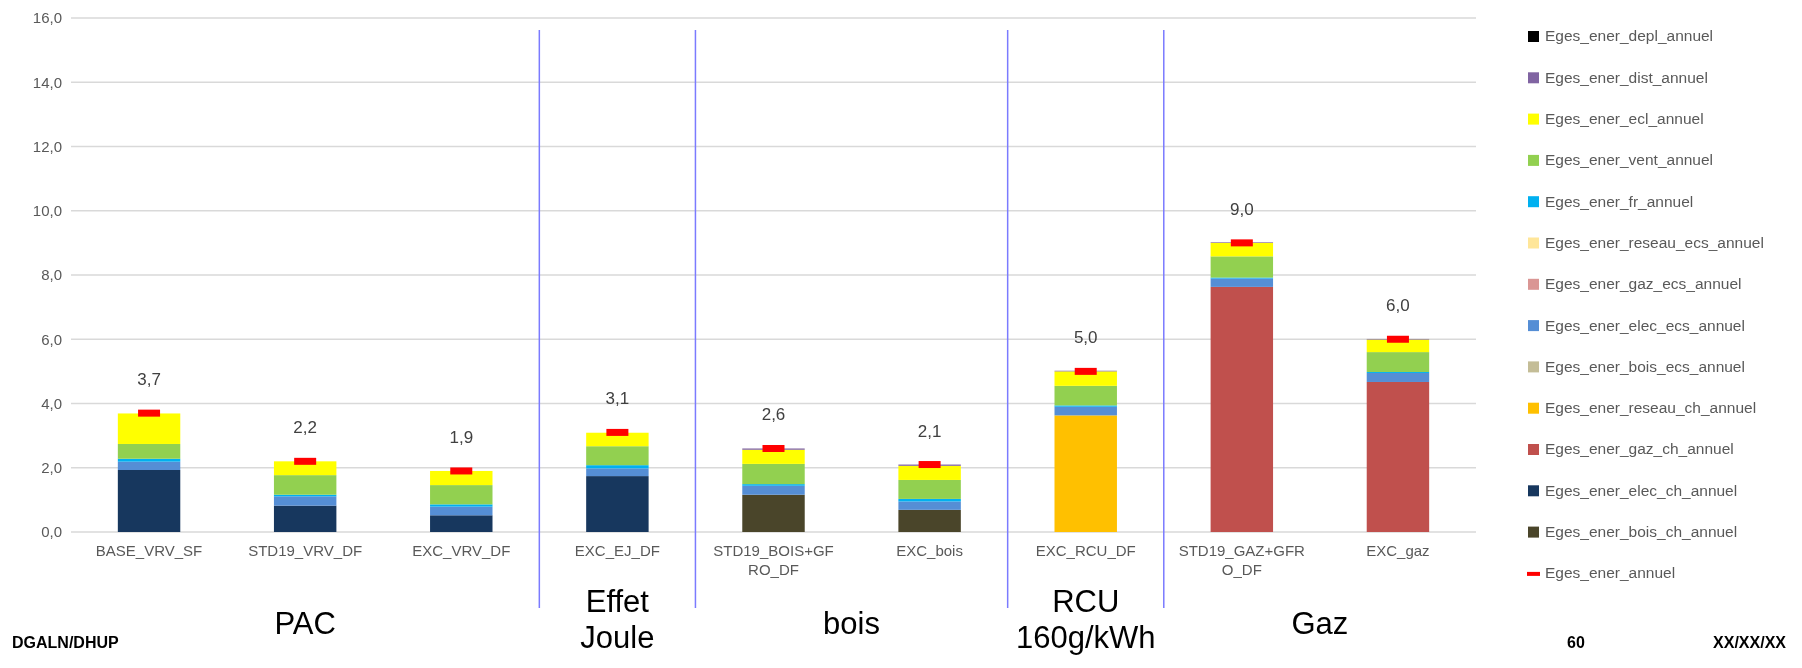 This screenshot has width=1802, height=668. I want to click on y-tick-label: 12,0, so click(47, 146).